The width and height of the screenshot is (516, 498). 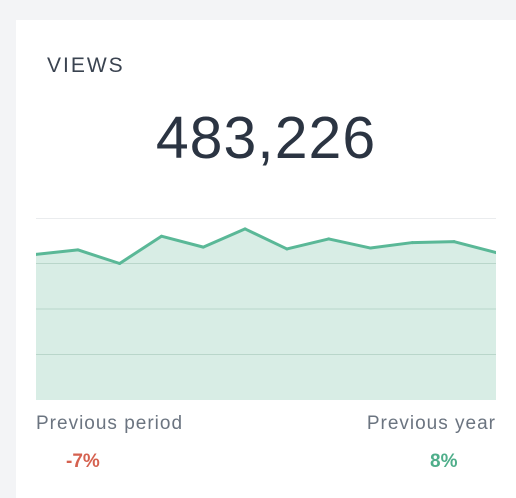 What do you see at coordinates (83, 461) in the screenshot?
I see `previous-period-change: -7%` at bounding box center [83, 461].